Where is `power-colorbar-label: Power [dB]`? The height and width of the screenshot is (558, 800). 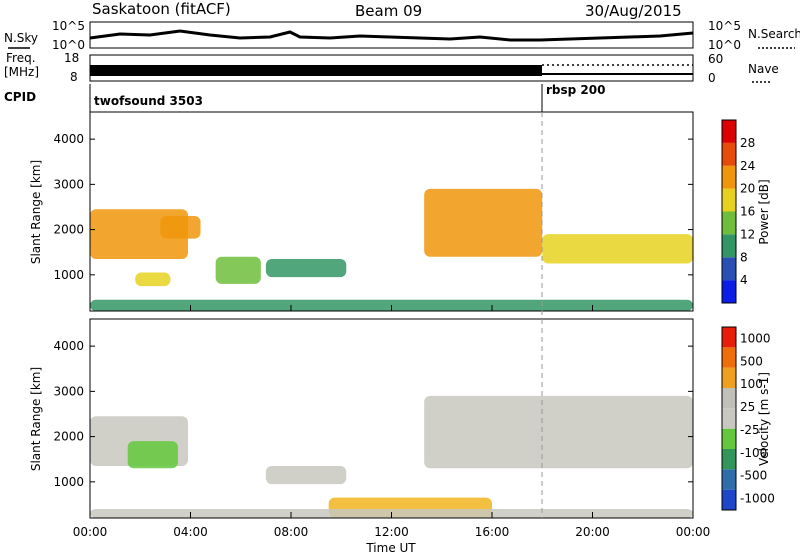
power-colorbar-label: Power [dB] is located at coordinates (764, 211).